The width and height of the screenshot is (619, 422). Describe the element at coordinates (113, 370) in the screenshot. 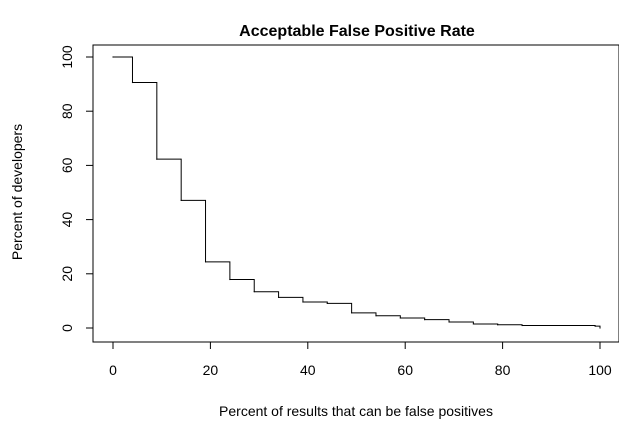

I see `x-tick-label: 0` at that location.